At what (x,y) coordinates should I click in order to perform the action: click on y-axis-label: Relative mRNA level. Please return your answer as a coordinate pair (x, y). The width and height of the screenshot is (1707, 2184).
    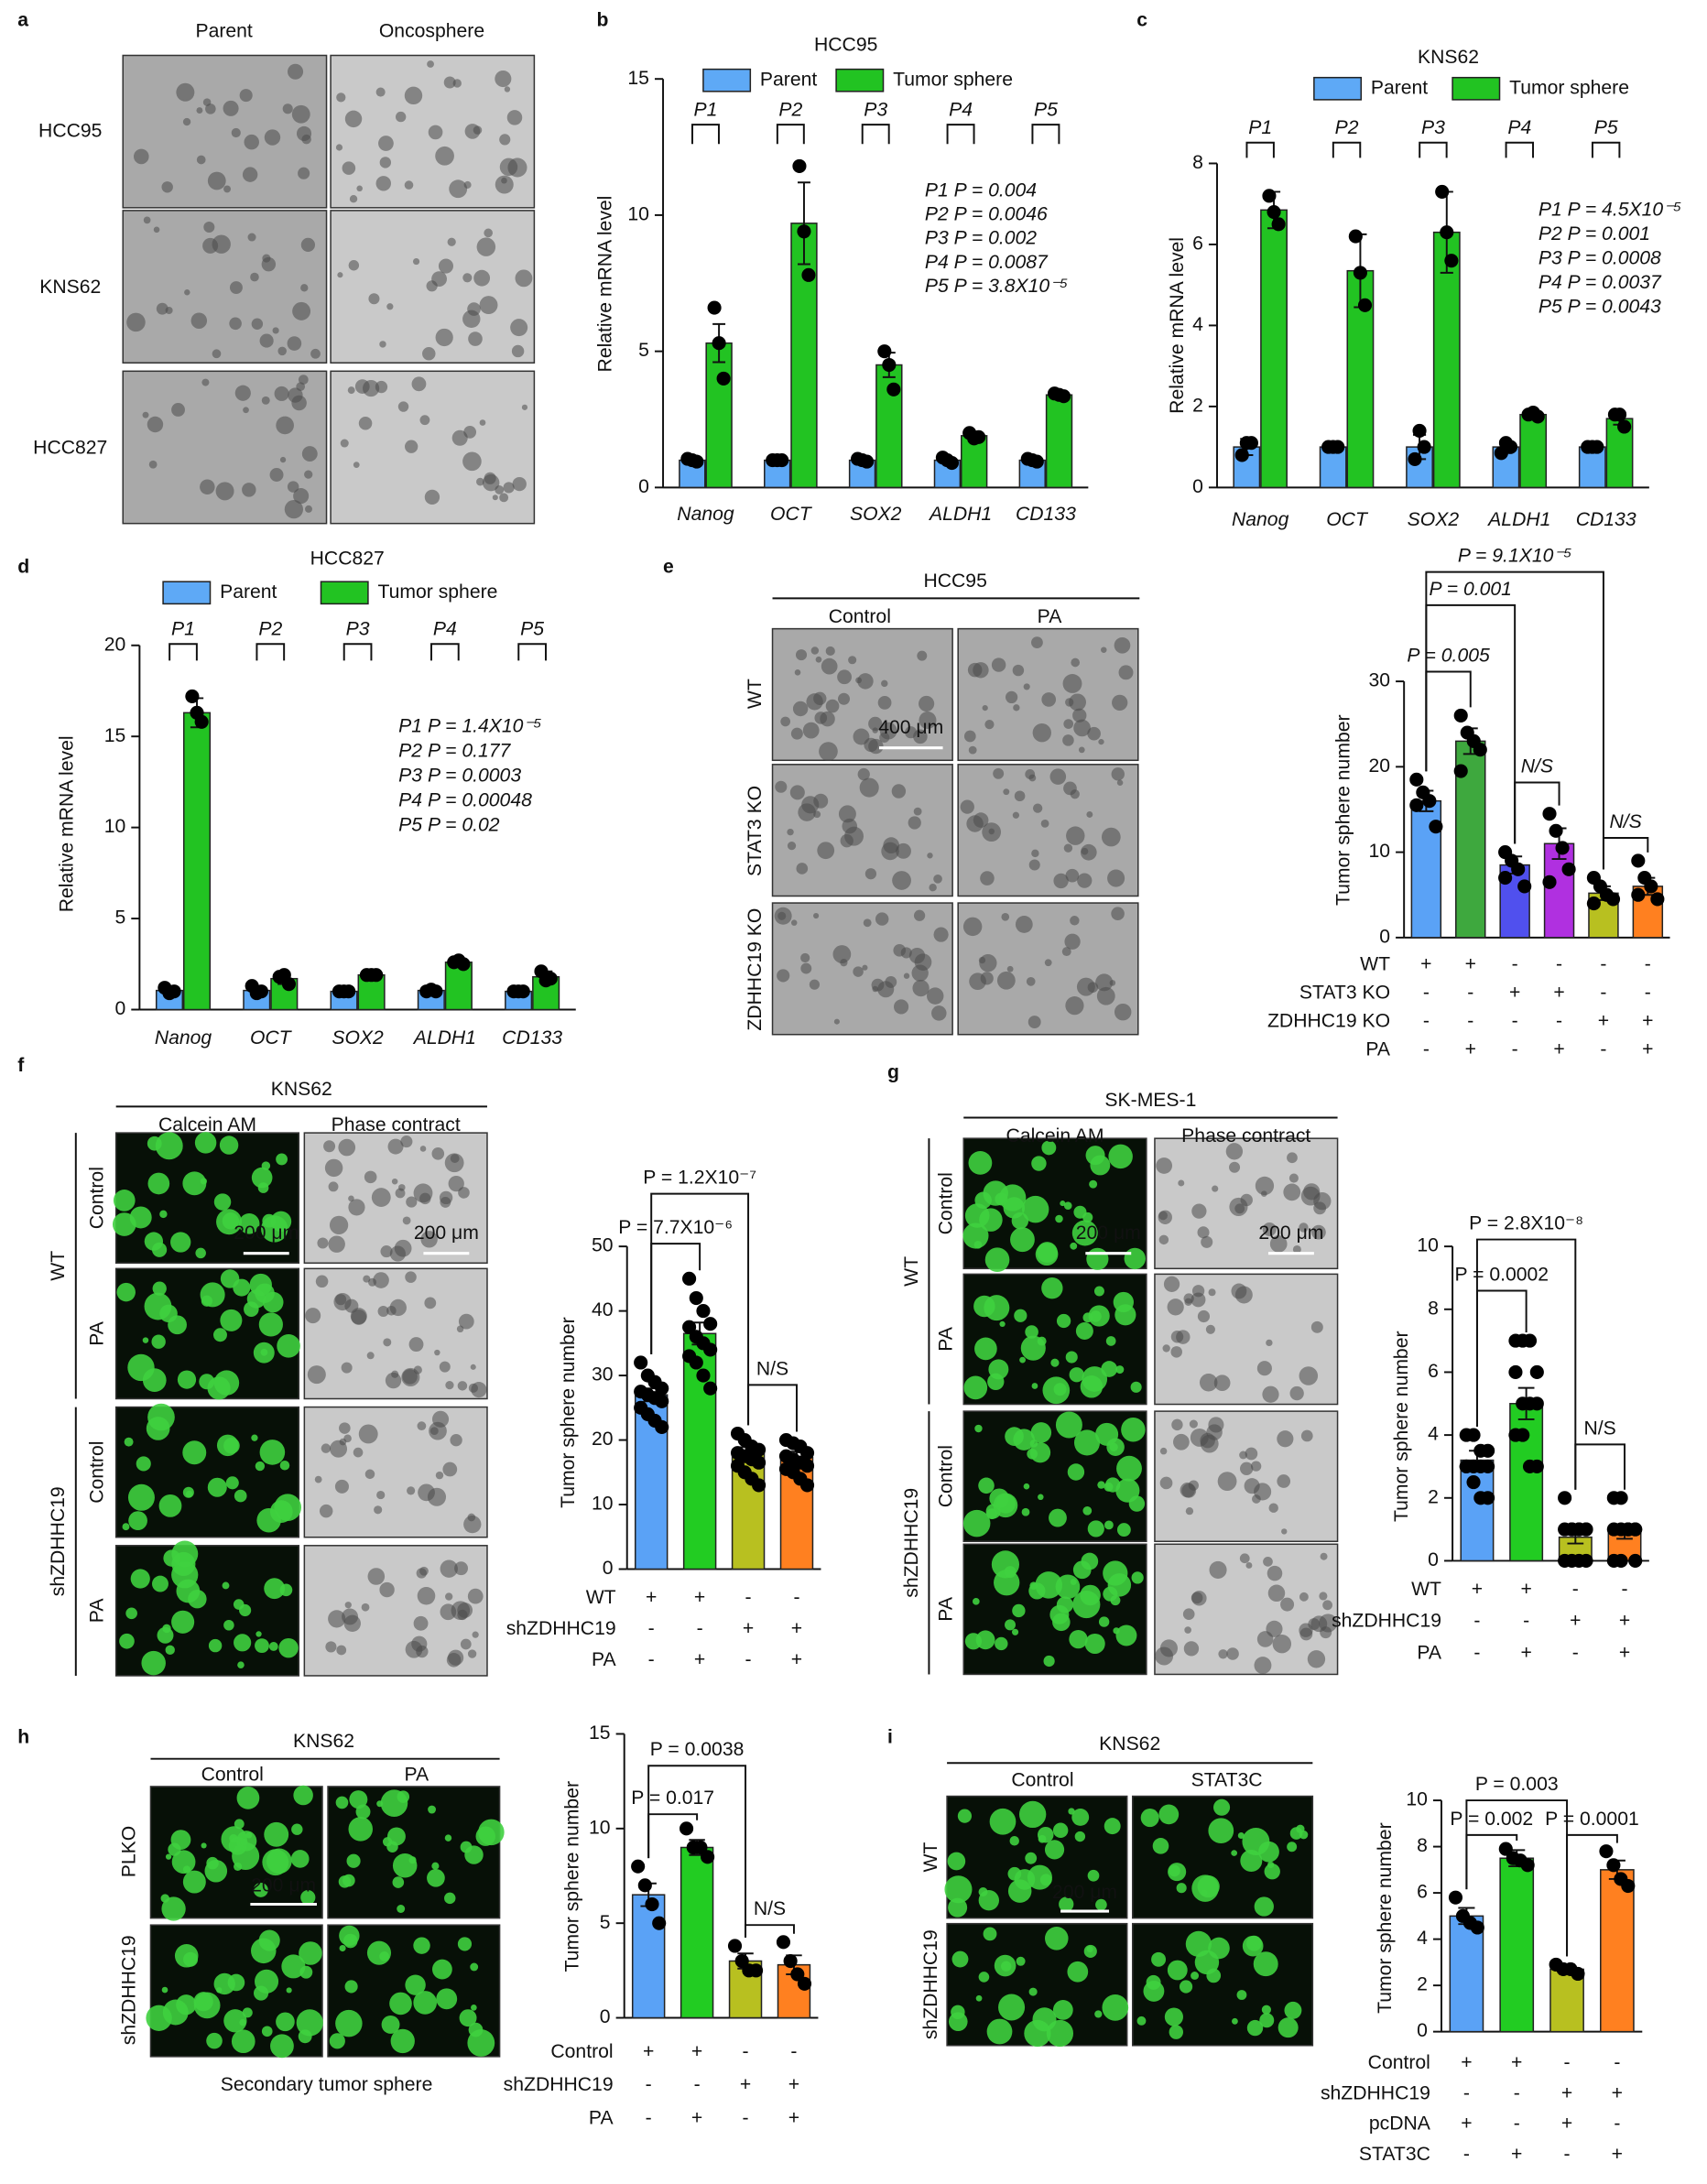
    Looking at the image, I should click on (605, 284).